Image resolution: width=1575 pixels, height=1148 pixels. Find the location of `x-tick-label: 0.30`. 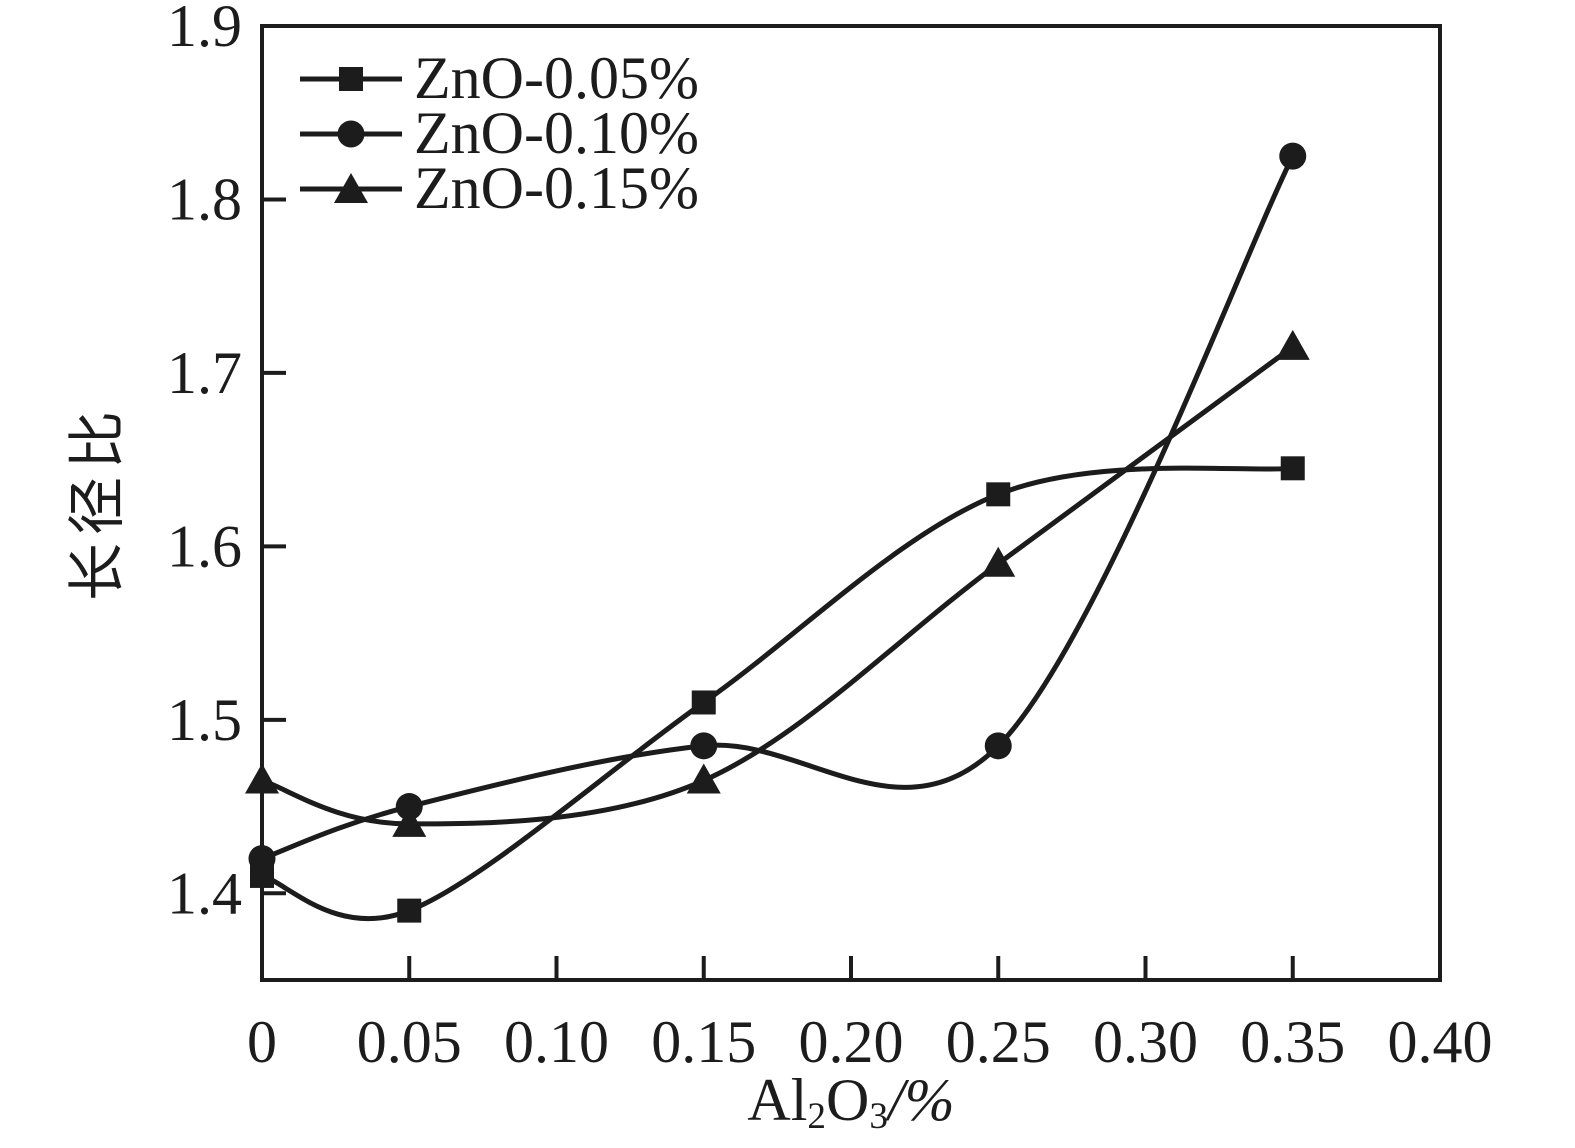

x-tick-label: 0.30 is located at coordinates (1145, 1042).